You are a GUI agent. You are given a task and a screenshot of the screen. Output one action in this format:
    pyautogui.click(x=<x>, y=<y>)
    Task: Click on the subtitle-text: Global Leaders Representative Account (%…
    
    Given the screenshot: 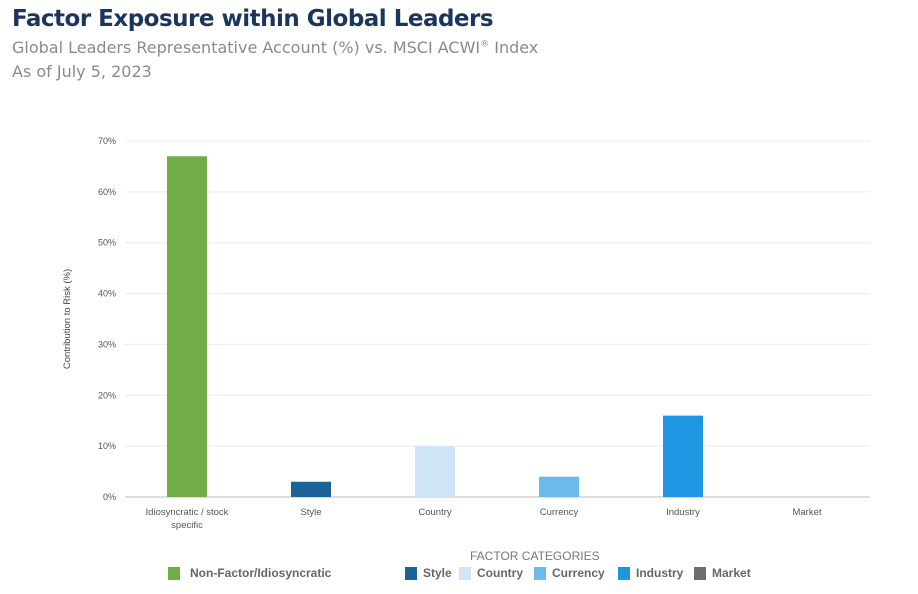 What is the action you would take?
    pyautogui.click(x=246, y=47)
    